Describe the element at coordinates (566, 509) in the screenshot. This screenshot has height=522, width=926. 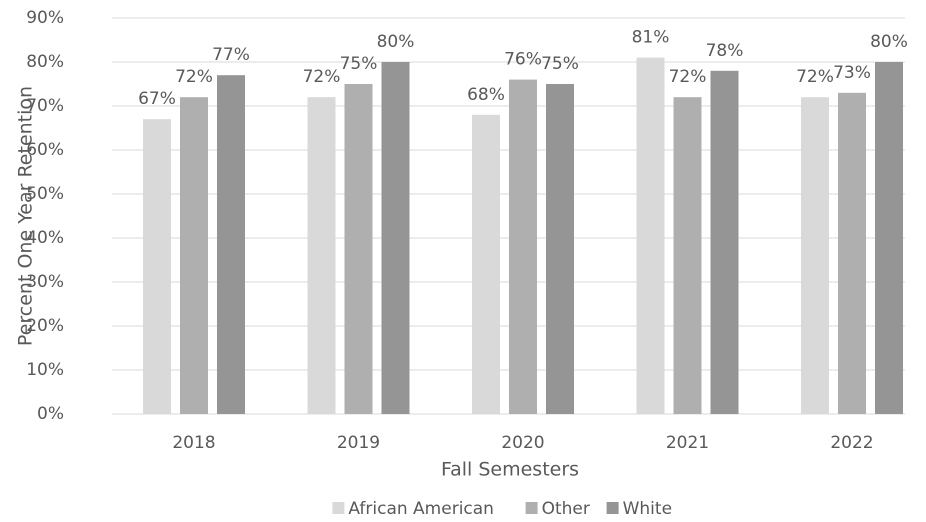
I see `legend-label: Other` at that location.